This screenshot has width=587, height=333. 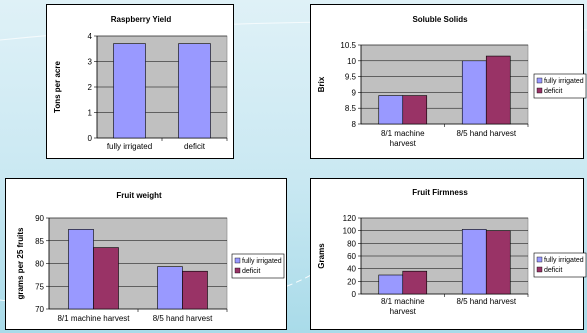 I want to click on y-axis-label: Grams, so click(x=321, y=256).